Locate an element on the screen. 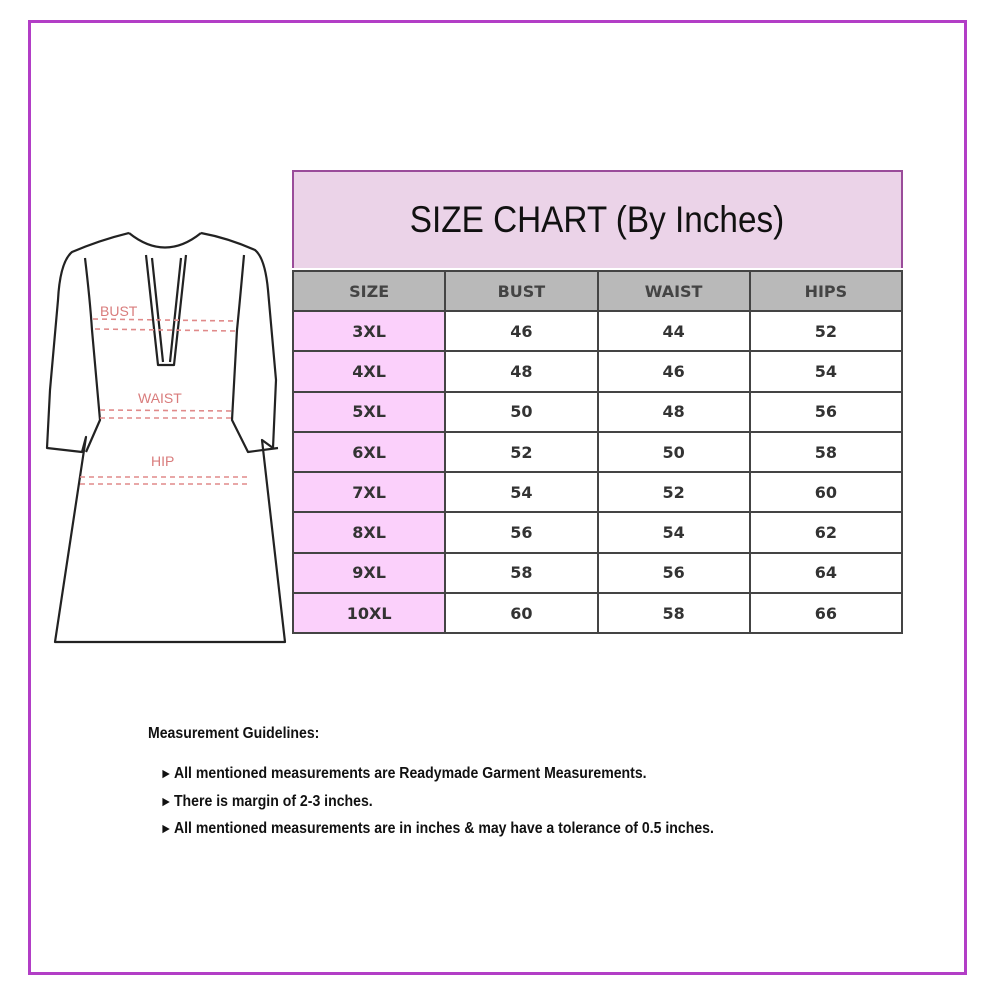 The image size is (1000, 1000). neckline is located at coordinates (165, 240).